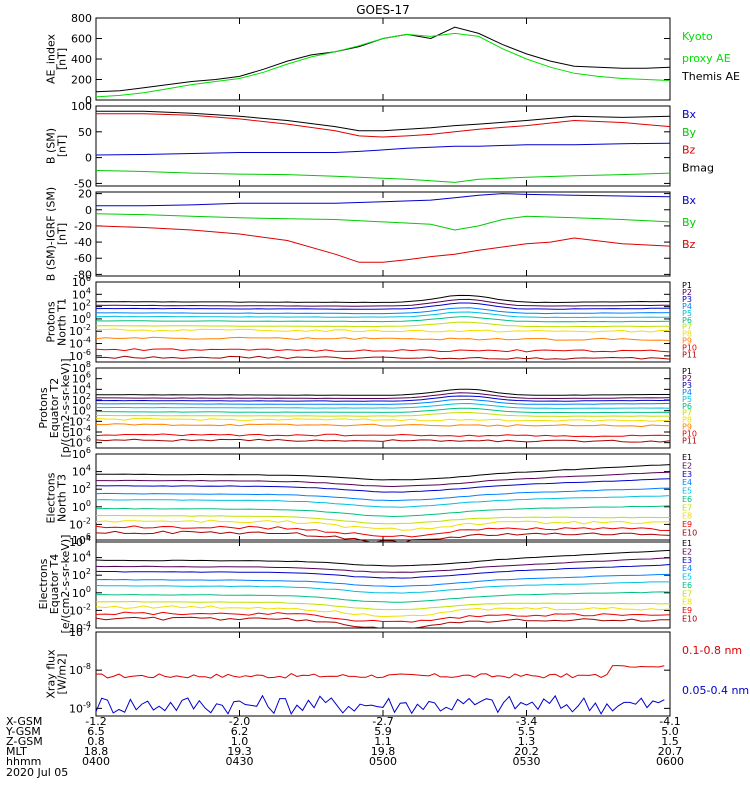 The height and width of the screenshot is (800, 750). What do you see at coordinates (687, 299) in the screenshot?
I see `legend-entry: P3` at bounding box center [687, 299].